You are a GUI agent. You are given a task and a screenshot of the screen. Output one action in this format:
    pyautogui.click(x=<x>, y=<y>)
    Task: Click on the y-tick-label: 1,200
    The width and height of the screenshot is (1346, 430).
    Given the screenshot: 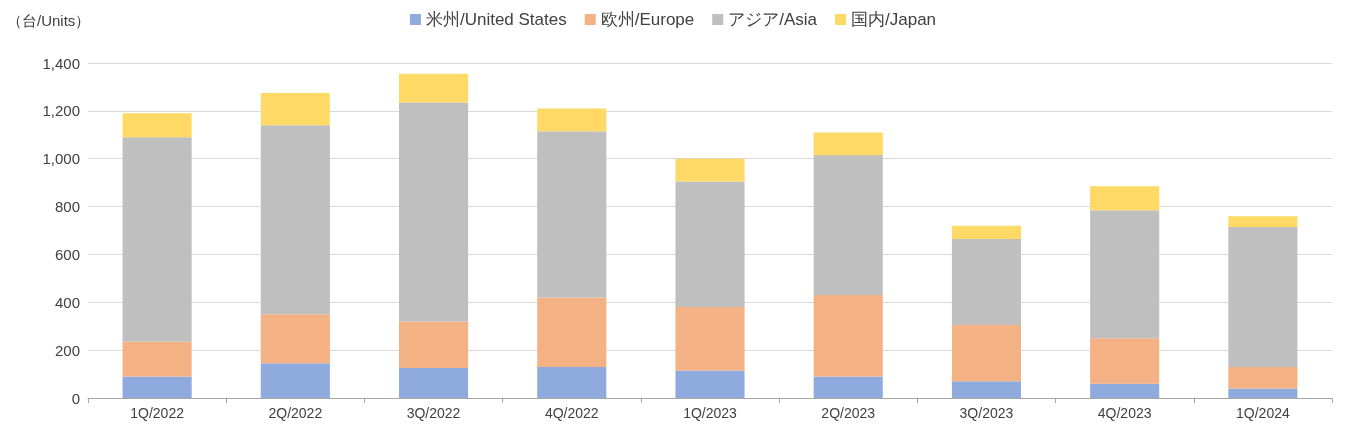 What is the action you would take?
    pyautogui.click(x=61, y=111)
    